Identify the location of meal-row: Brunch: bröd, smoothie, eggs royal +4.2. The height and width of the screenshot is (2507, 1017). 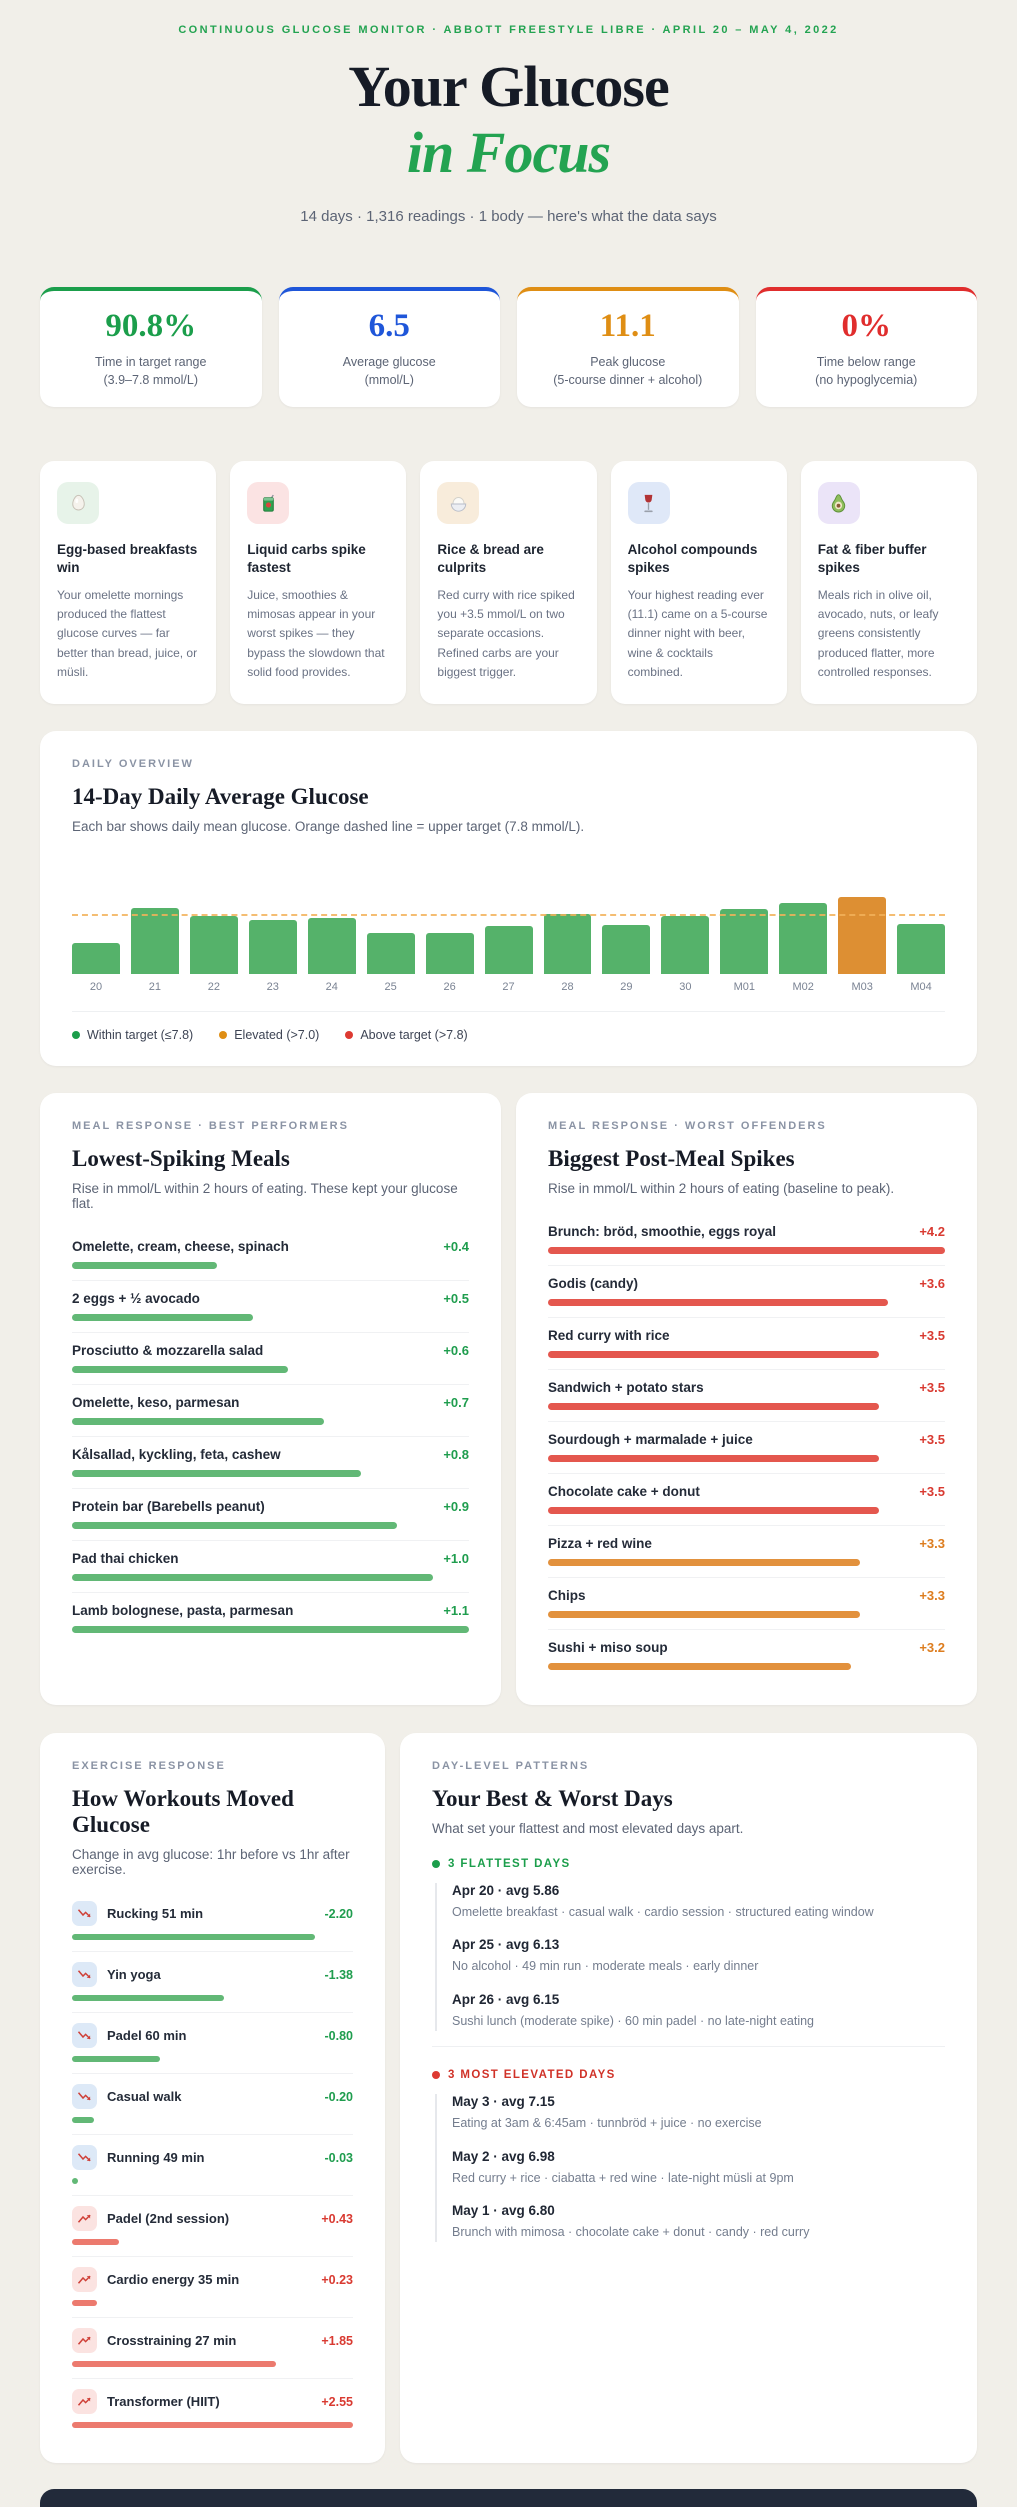
(746, 1239).